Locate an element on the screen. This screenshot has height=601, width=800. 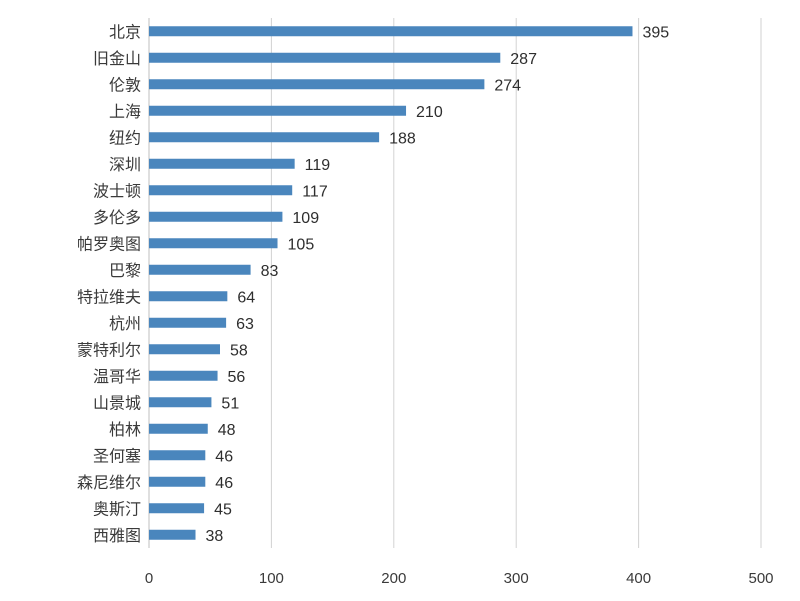
x-tick-label: 500 is located at coordinates (760, 578).